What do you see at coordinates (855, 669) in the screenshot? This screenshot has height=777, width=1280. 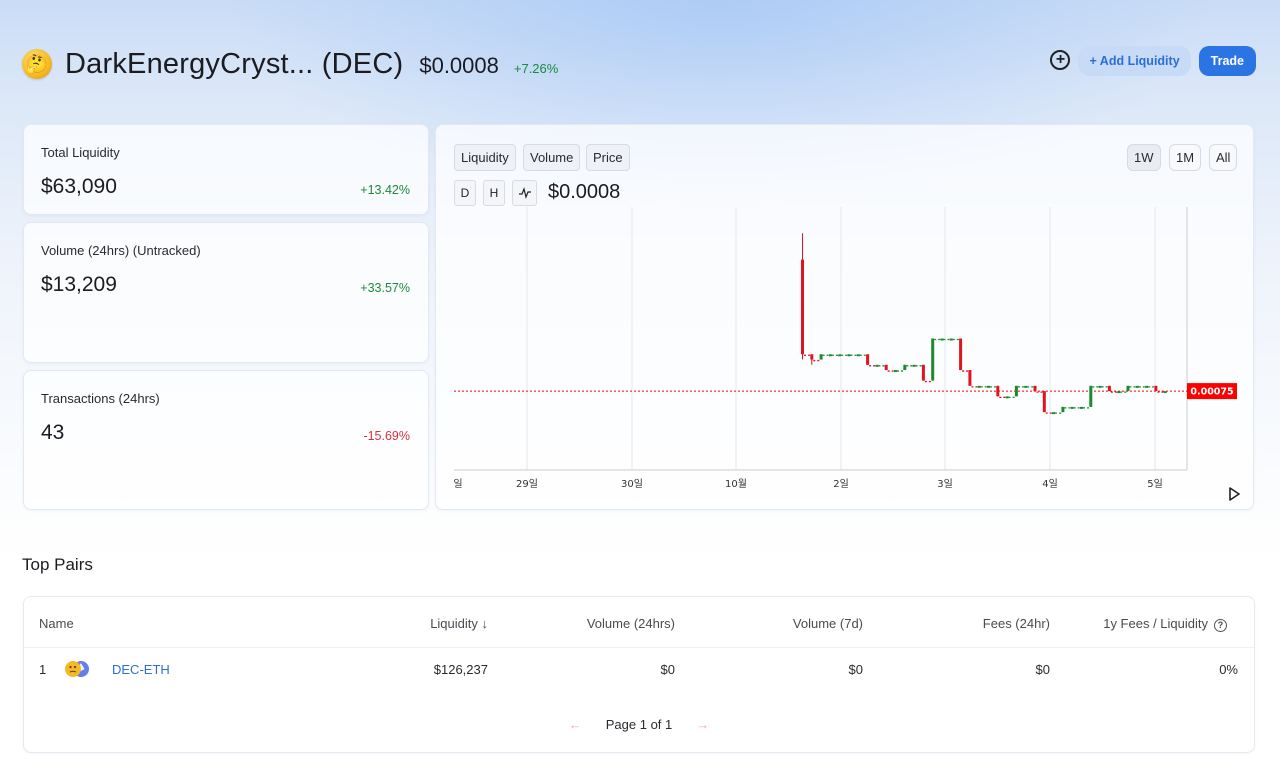 I see `cell-volume-7d: $0` at bounding box center [855, 669].